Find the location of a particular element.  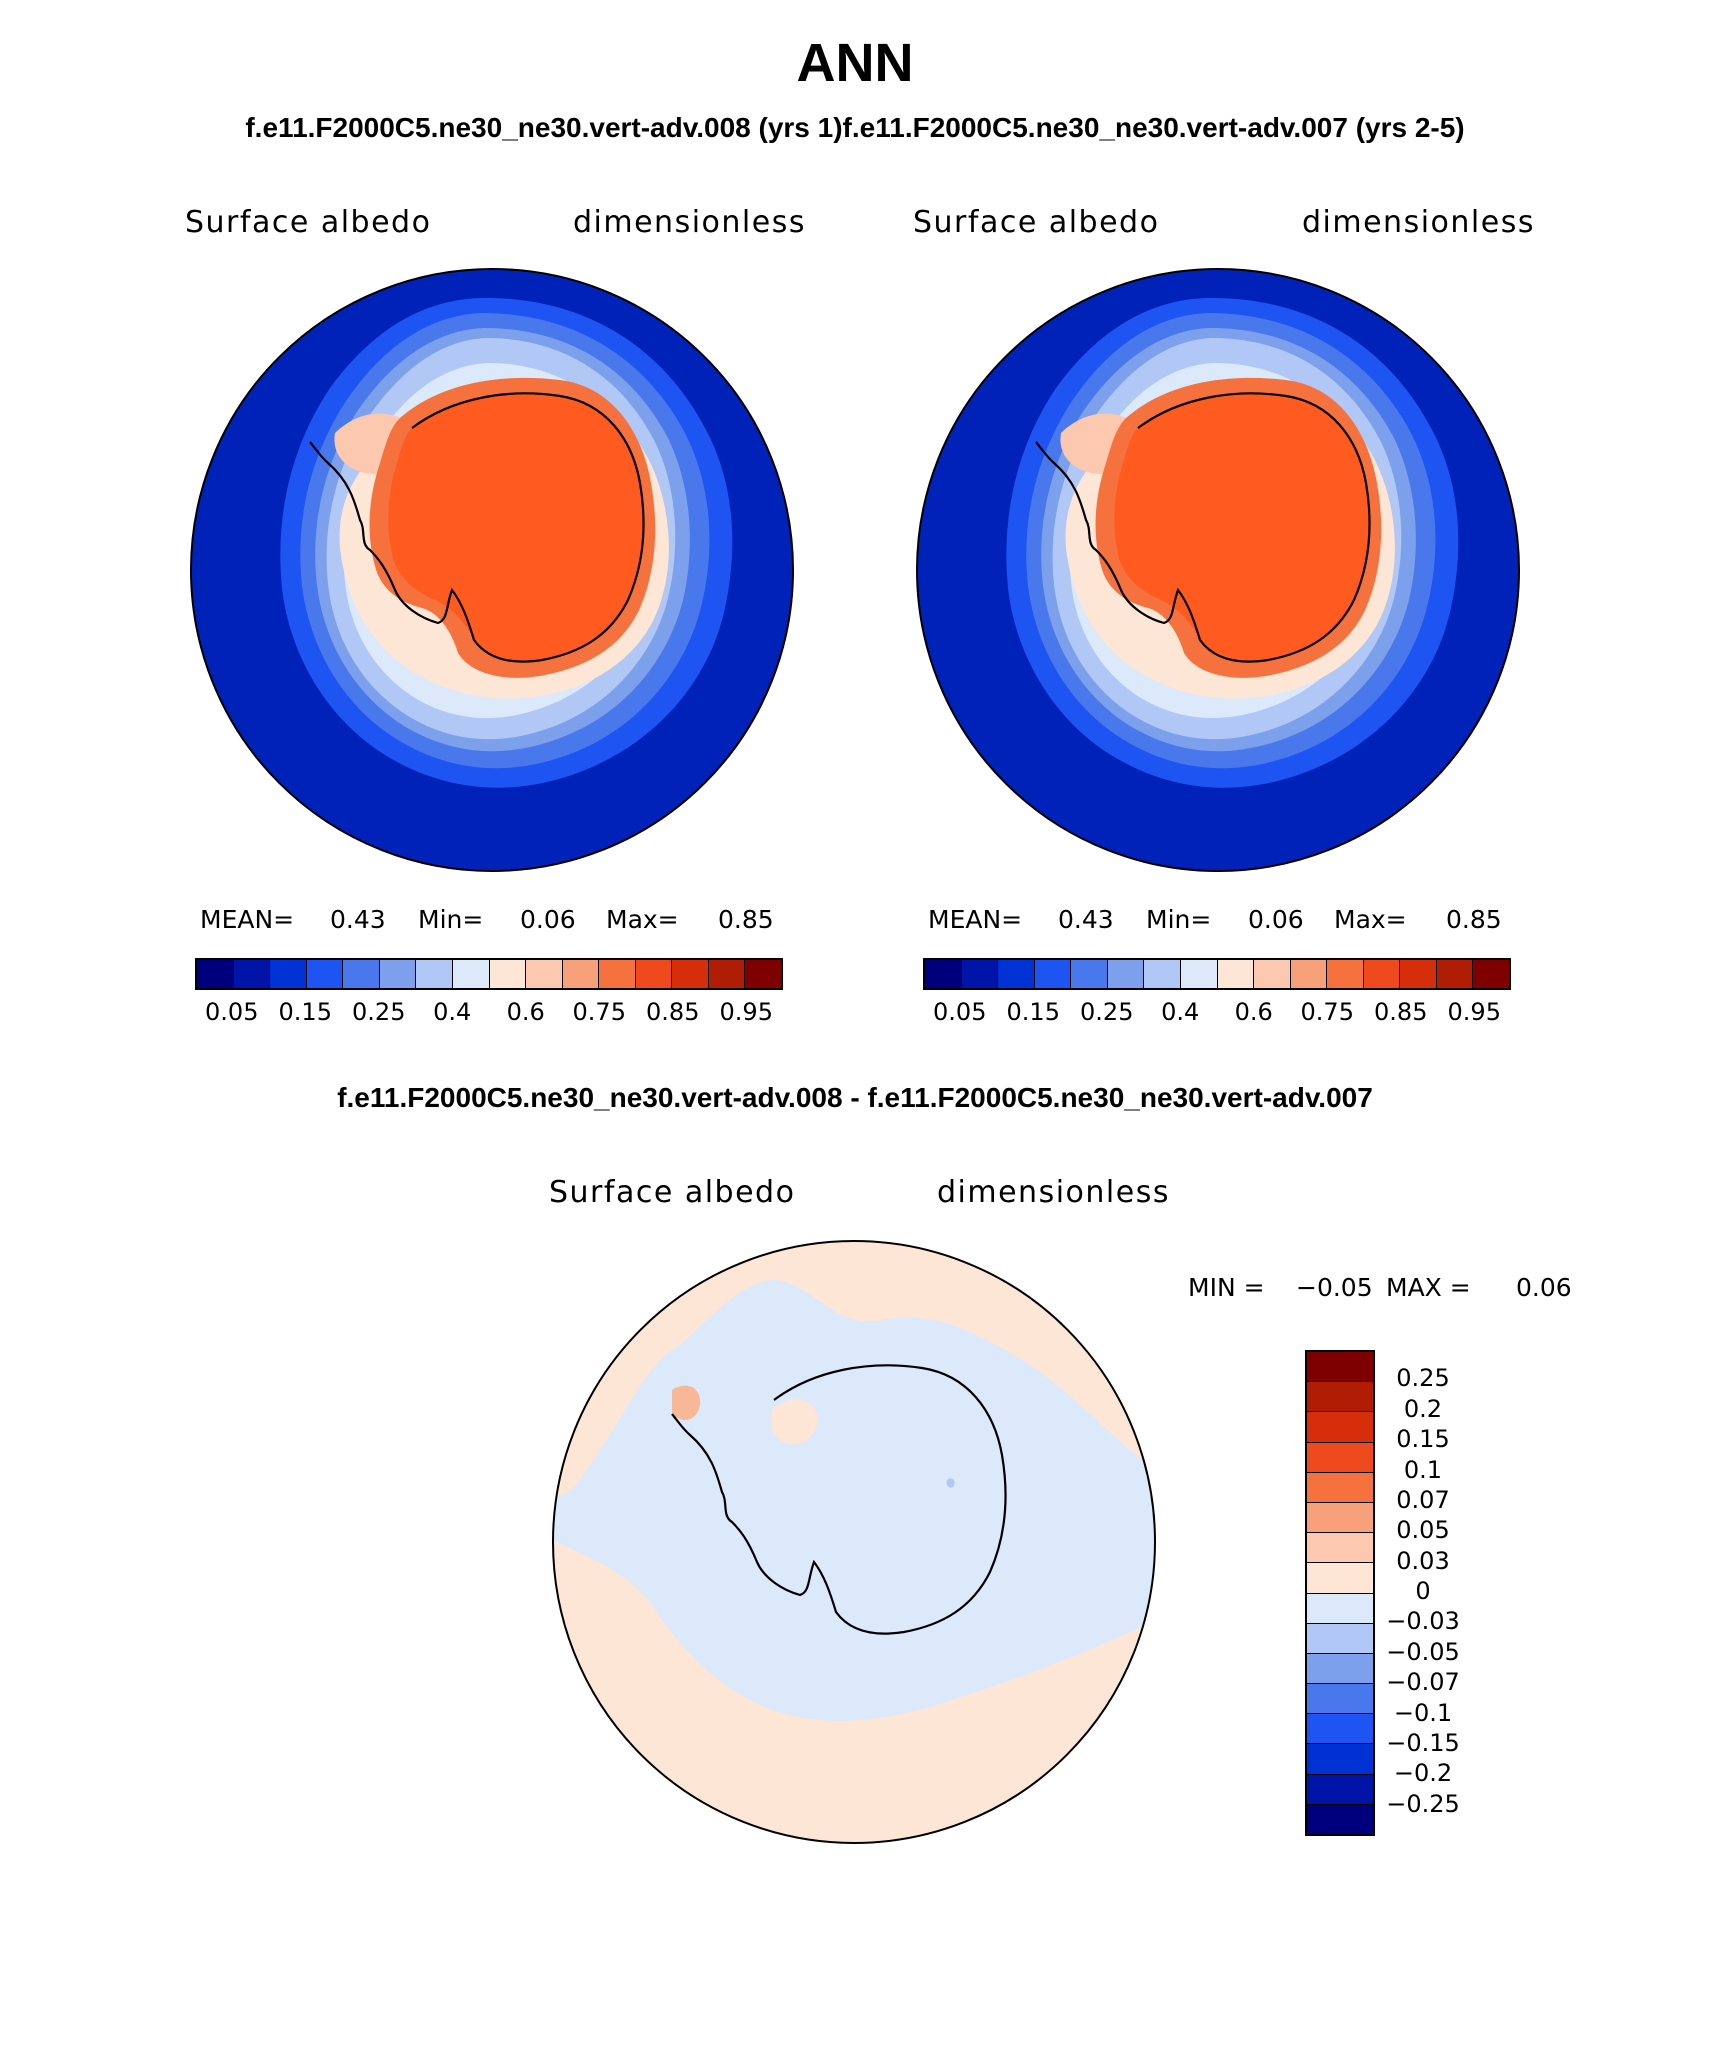

colorbar-tick-label: −0.05 is located at coordinates (1423, 1651).